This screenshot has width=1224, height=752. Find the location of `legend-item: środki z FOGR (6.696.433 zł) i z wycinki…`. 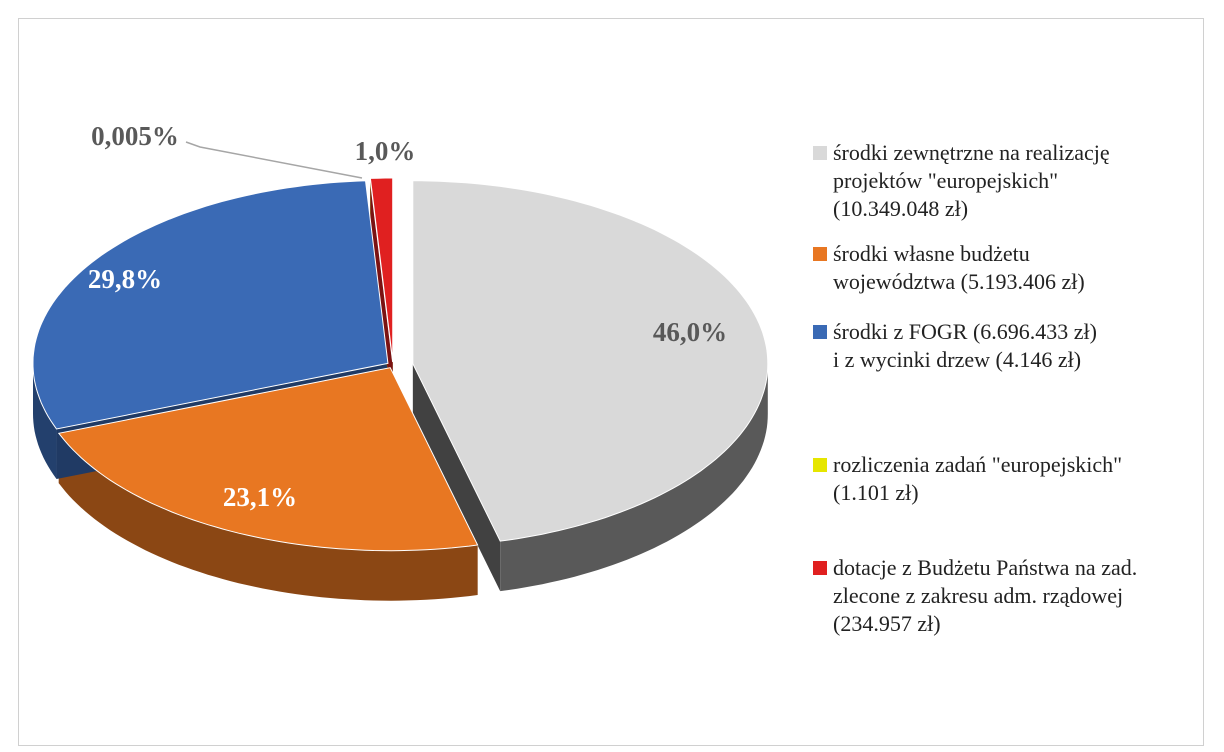

legend-item: środki z FOGR (6.696.433 zł) i z wycinki… is located at coordinates (955, 346).